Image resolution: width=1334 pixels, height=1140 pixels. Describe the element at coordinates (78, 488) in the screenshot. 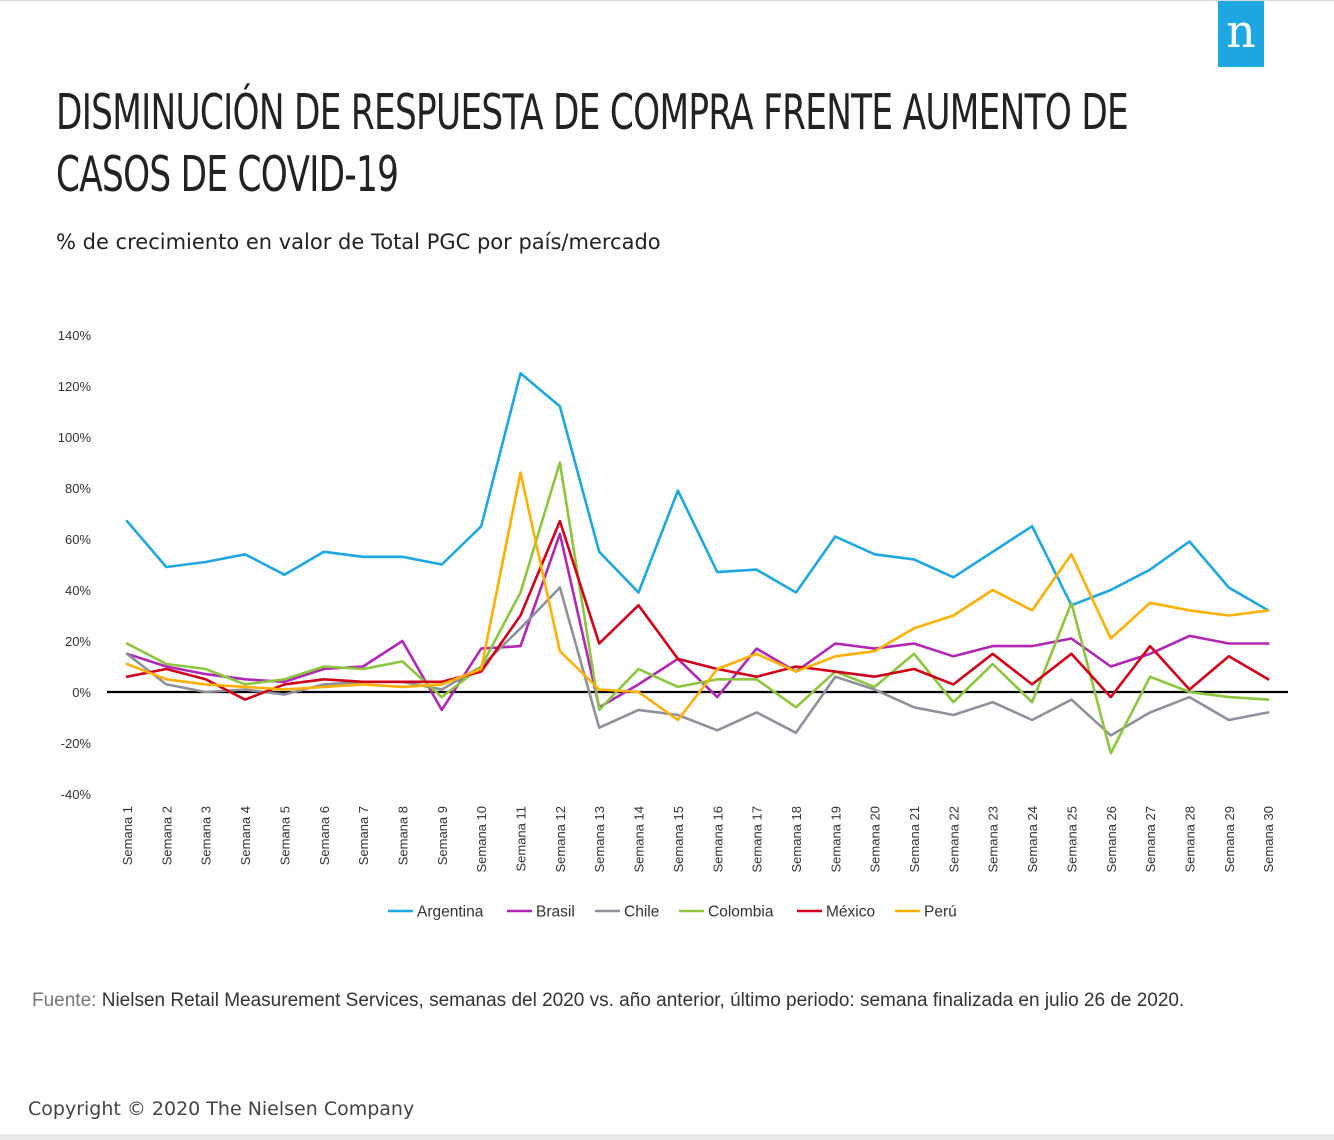

I see `y-tick-label: 80%` at that location.